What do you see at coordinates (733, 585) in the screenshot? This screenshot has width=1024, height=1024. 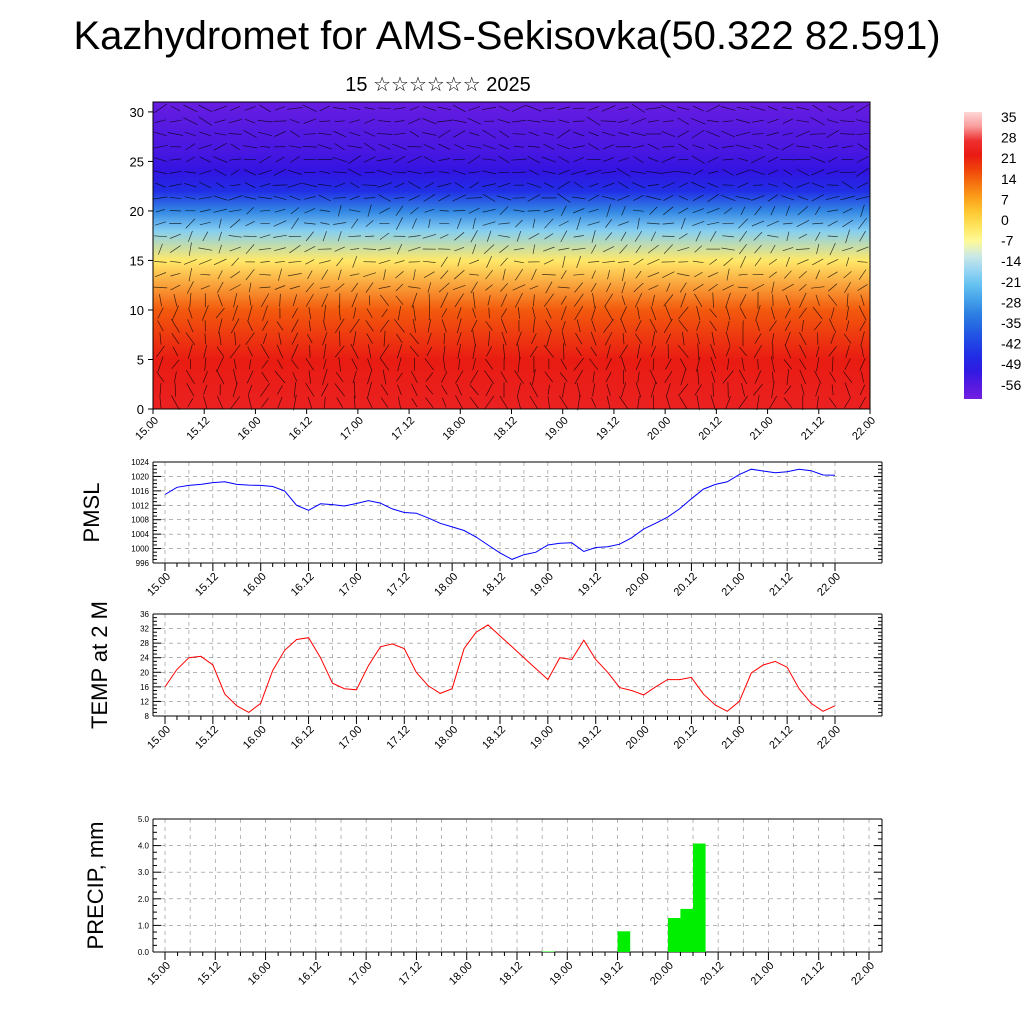 I see `x-tick-label: 21.00` at bounding box center [733, 585].